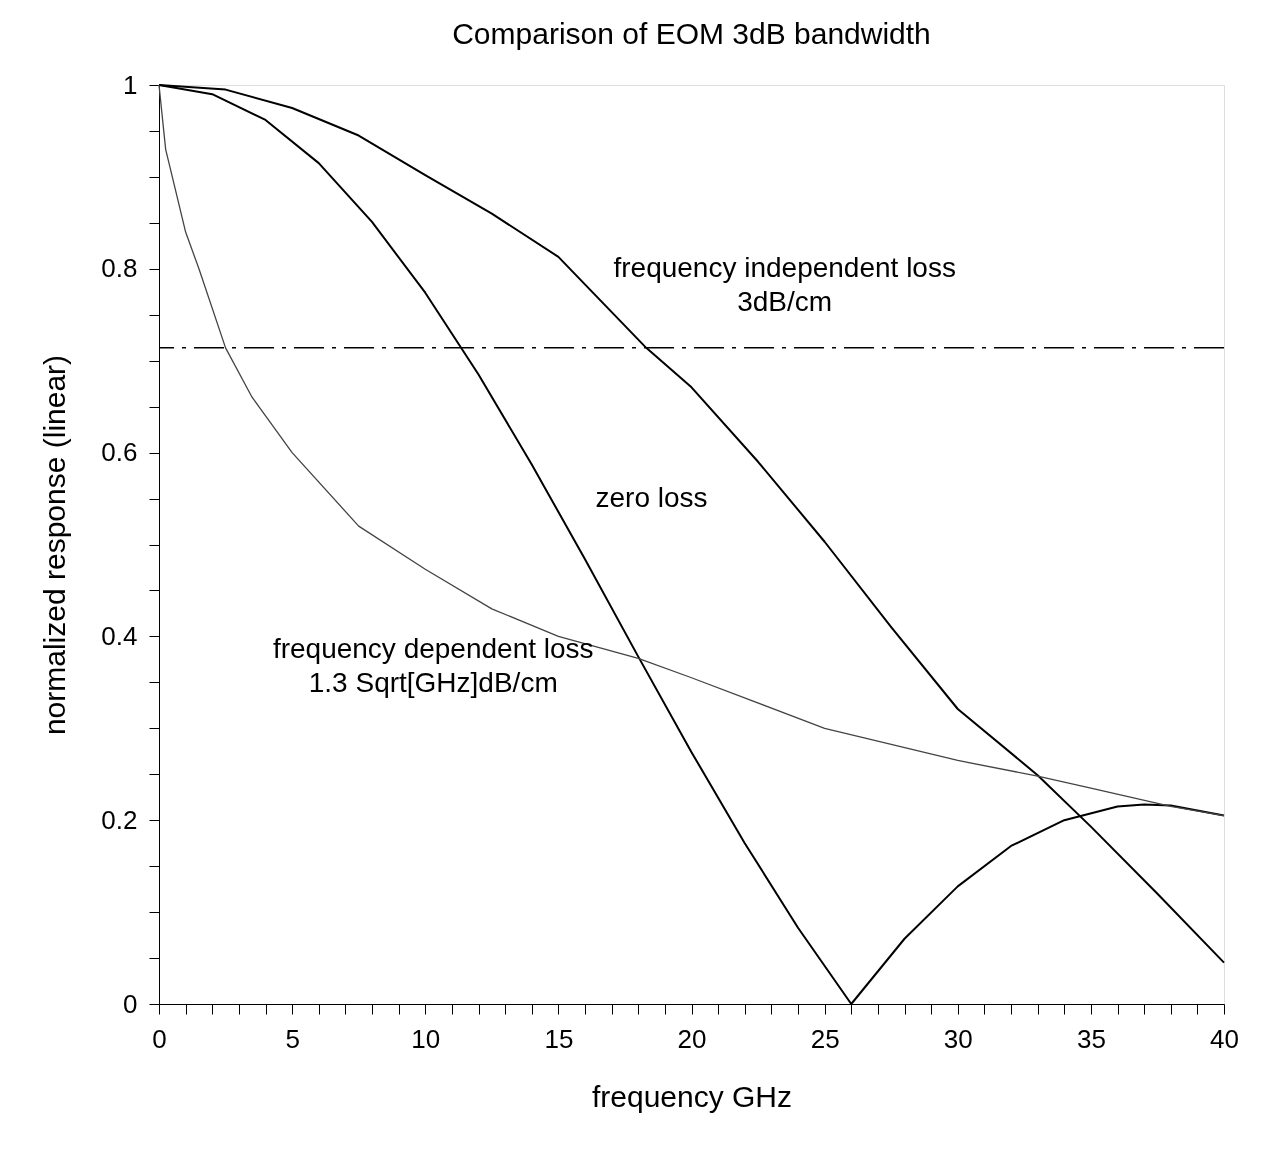 This screenshot has height=1153, width=1281. What do you see at coordinates (784, 284) in the screenshot?
I see `series-label: frequency independent loss 3dB/cm` at bounding box center [784, 284].